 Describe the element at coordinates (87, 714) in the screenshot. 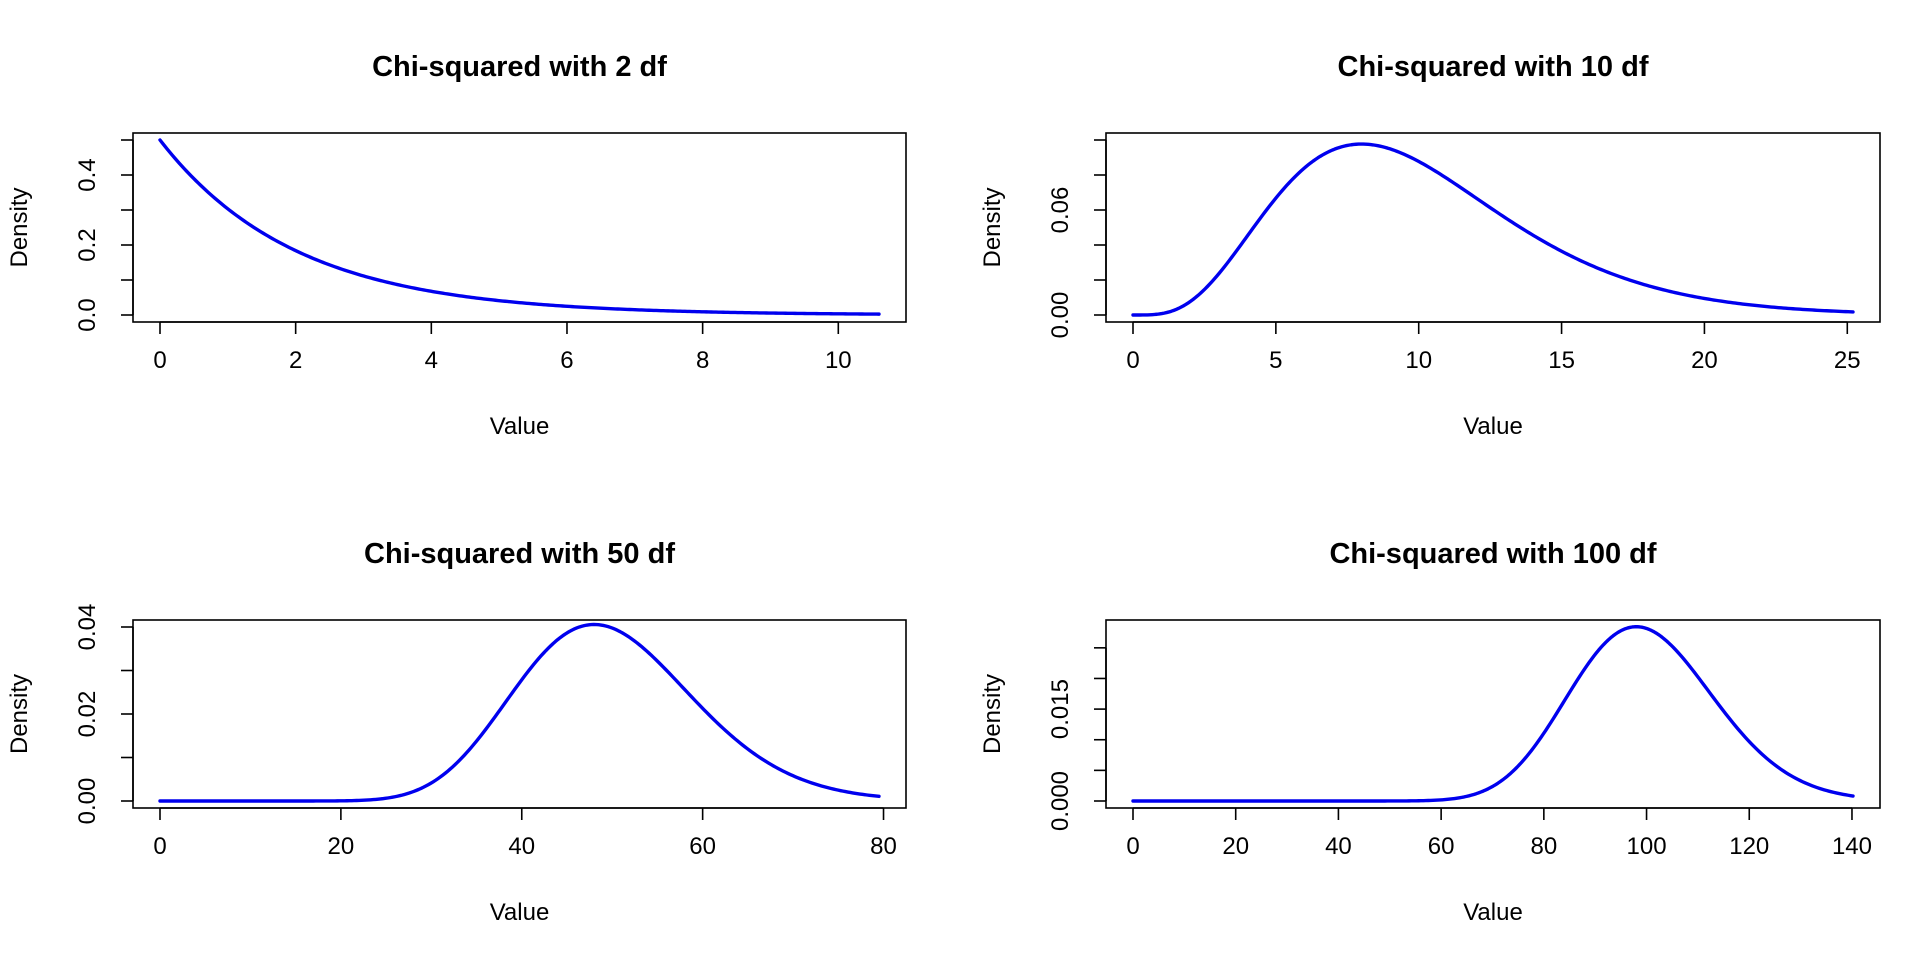

I see `y-tick-label: 0.02` at that location.